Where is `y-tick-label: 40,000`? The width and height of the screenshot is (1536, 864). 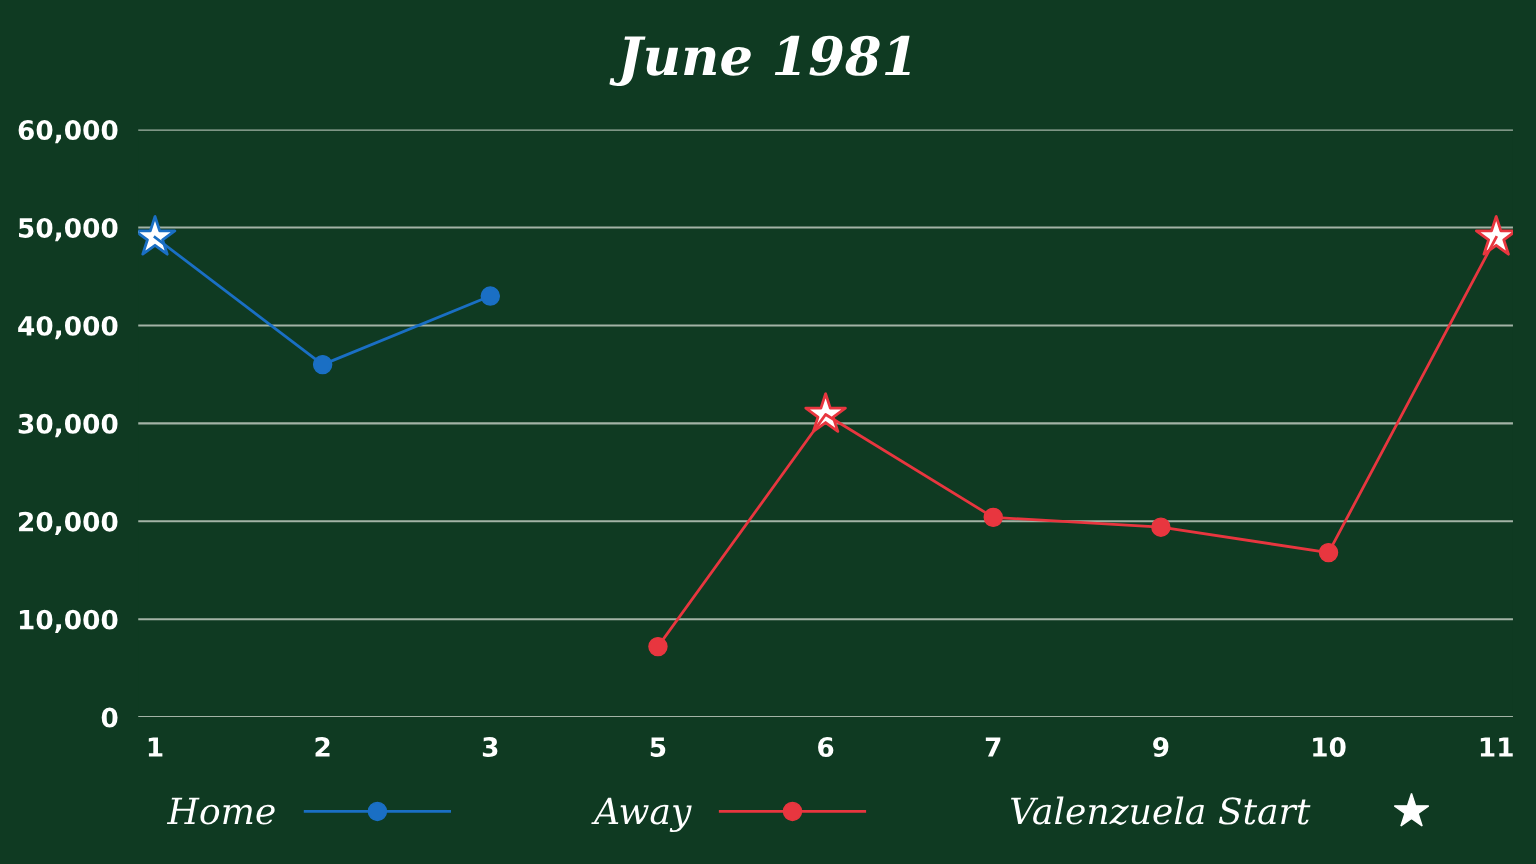
y-tick-label: 40,000 is located at coordinates (68, 327).